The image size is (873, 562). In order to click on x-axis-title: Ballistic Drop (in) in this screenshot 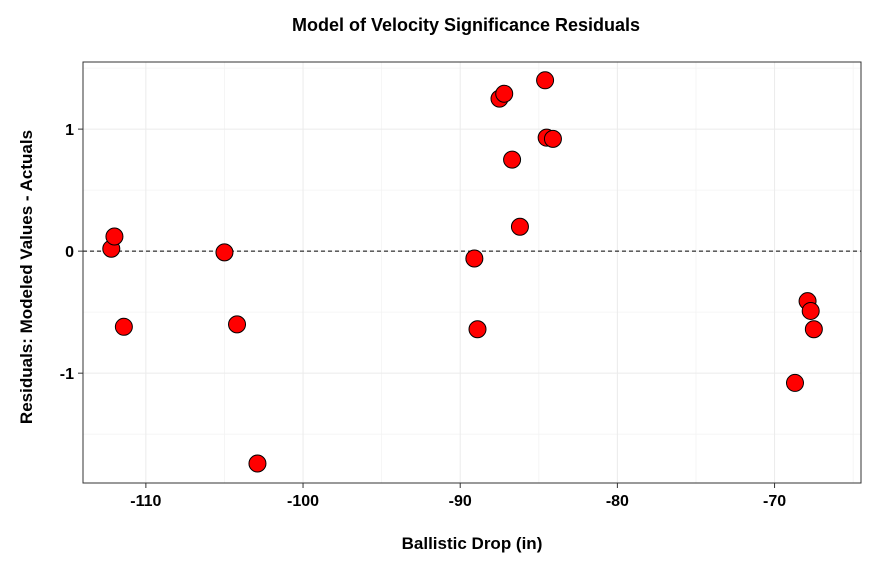, I will do `click(472, 543)`.